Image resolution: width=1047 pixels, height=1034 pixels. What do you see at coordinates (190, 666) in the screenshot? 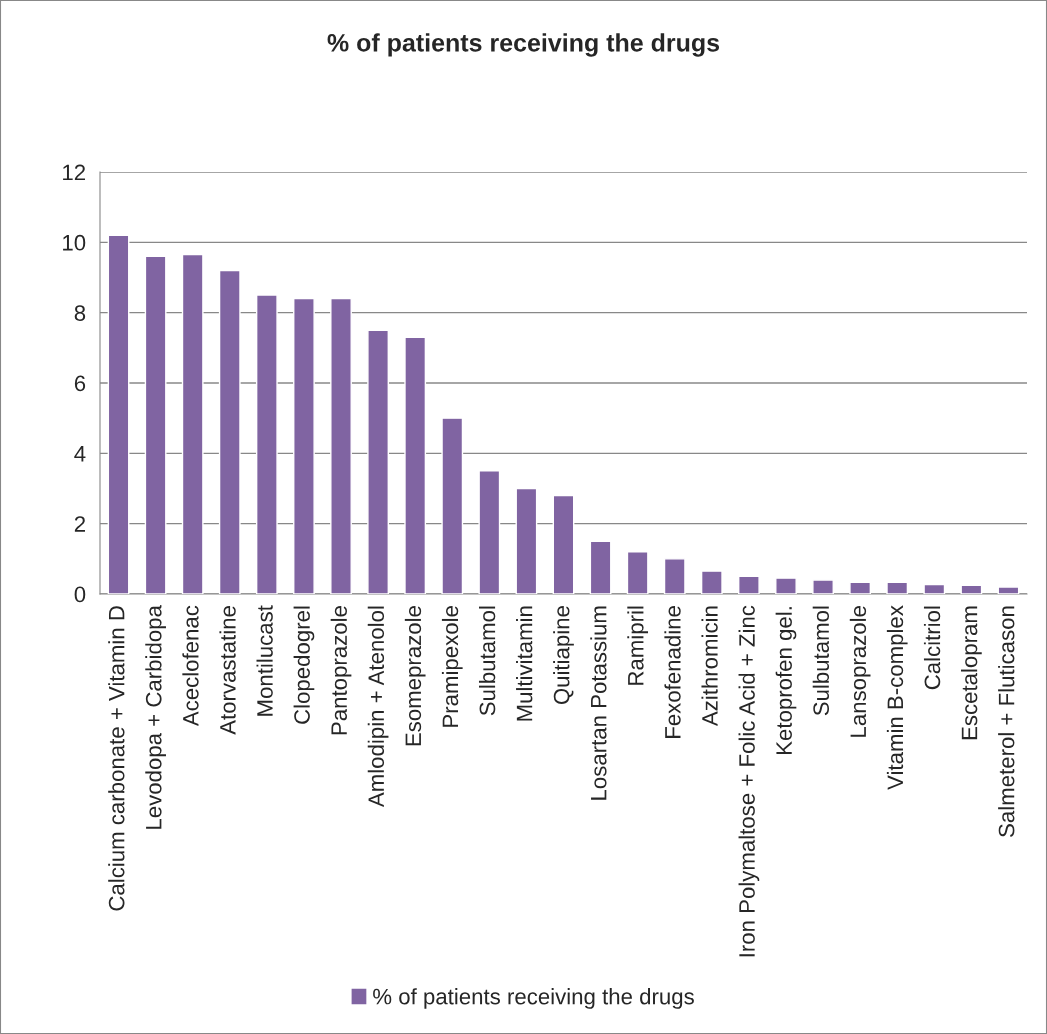
I see `x-tick-label: Aceclofenac` at bounding box center [190, 666].